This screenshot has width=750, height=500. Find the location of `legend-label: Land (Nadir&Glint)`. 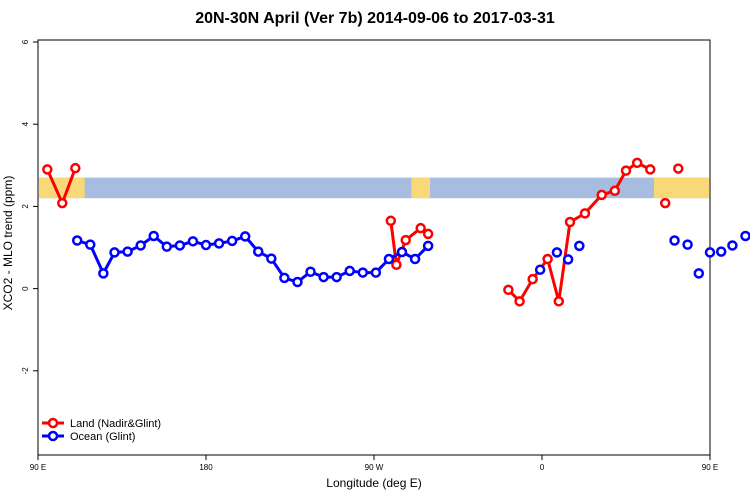

legend-label: Land (Nadir&Glint) is located at coordinates (115, 424).